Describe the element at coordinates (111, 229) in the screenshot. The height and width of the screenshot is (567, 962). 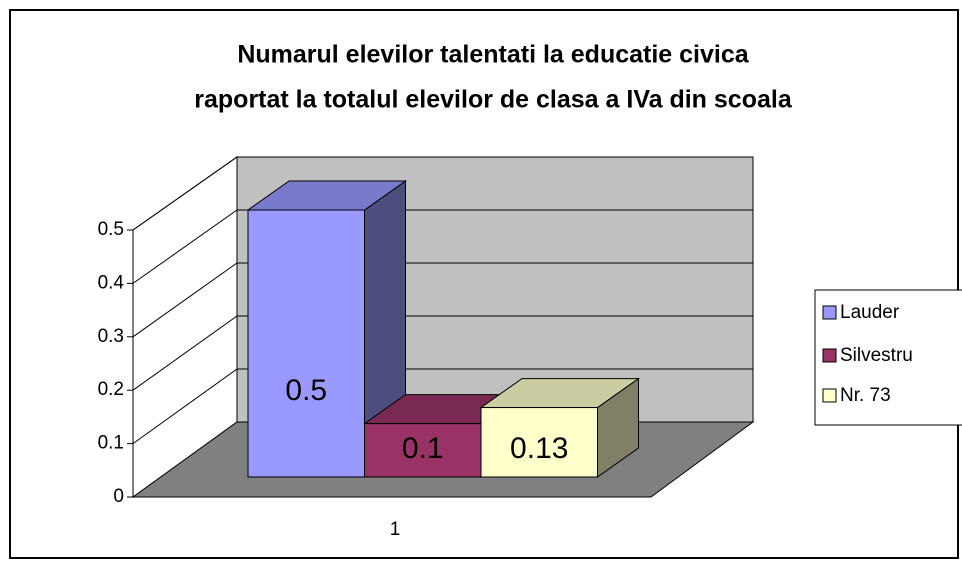
I see `y-tick-label: 0.5` at that location.